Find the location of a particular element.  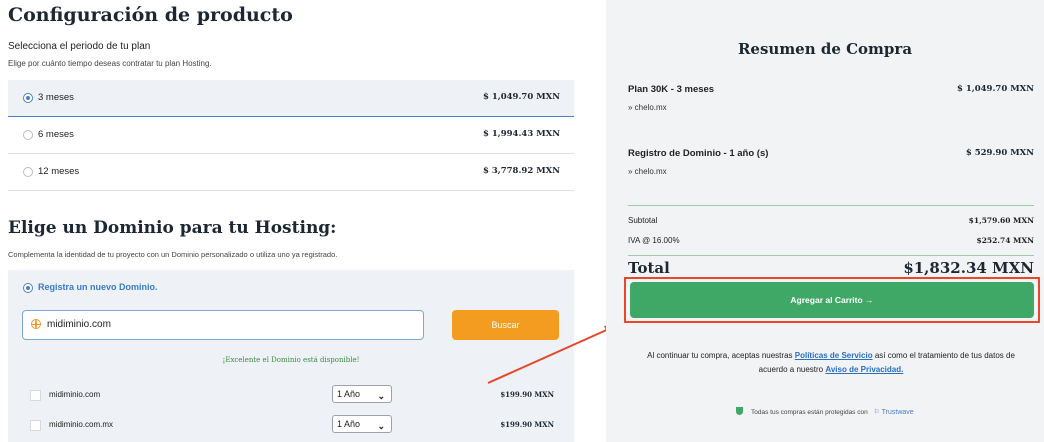

domain-search-input: midiminio.com is located at coordinates (223, 325).